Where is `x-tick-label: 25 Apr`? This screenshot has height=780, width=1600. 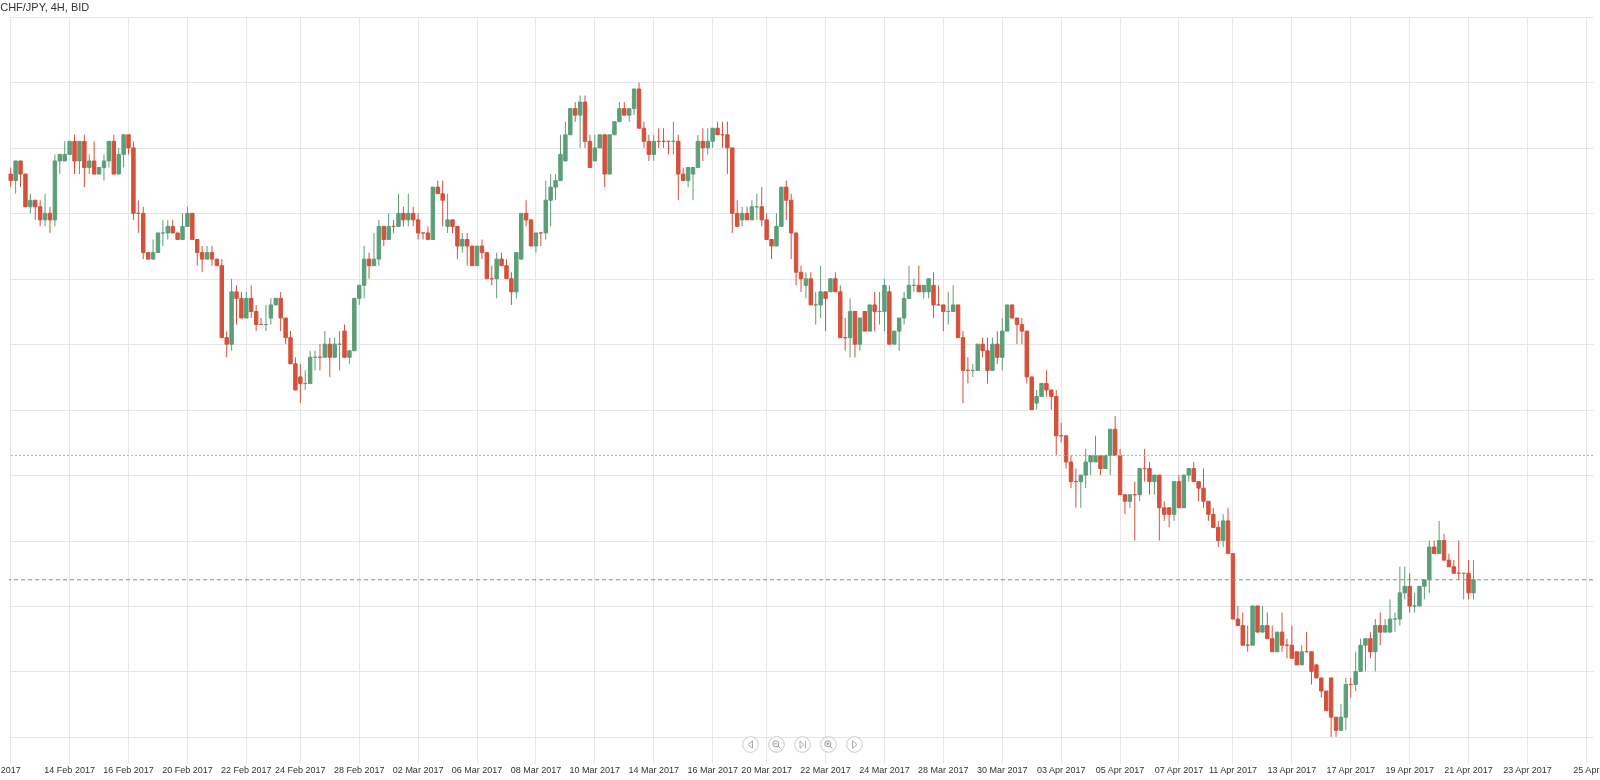 x-tick-label: 25 Apr is located at coordinates (1586, 769).